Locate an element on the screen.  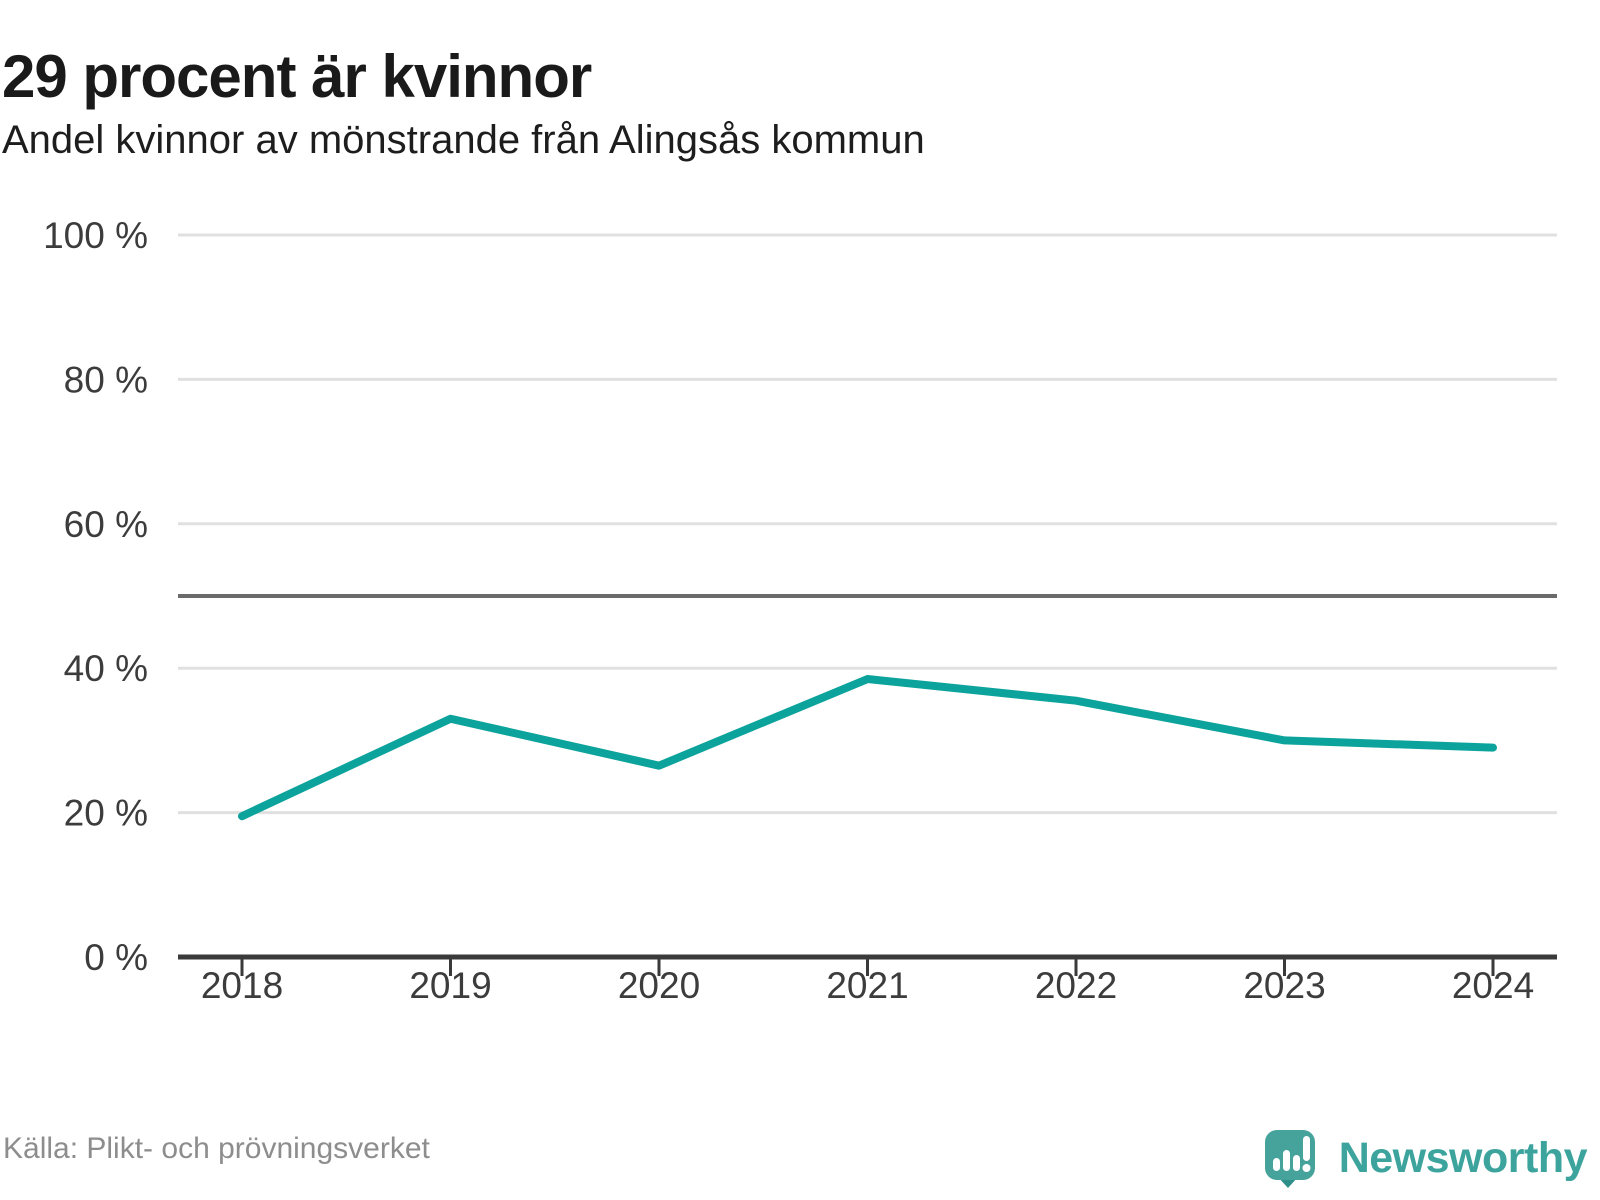
x-tick-label-2019: 2019 is located at coordinates (450, 985).